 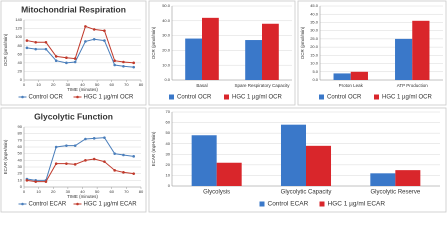 I want to click on x-tick-label: 30, so click(x=68, y=191).